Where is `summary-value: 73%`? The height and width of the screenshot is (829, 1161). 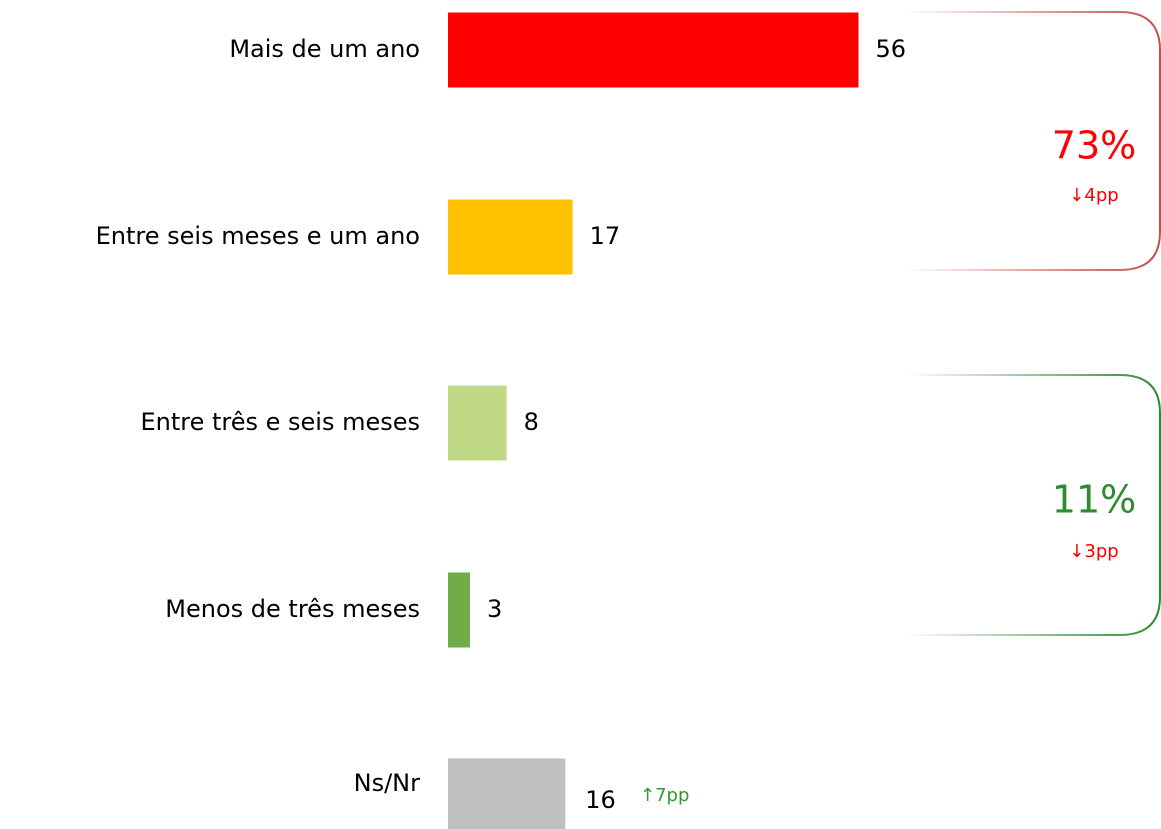
summary-value: 73% is located at coordinates (1094, 146).